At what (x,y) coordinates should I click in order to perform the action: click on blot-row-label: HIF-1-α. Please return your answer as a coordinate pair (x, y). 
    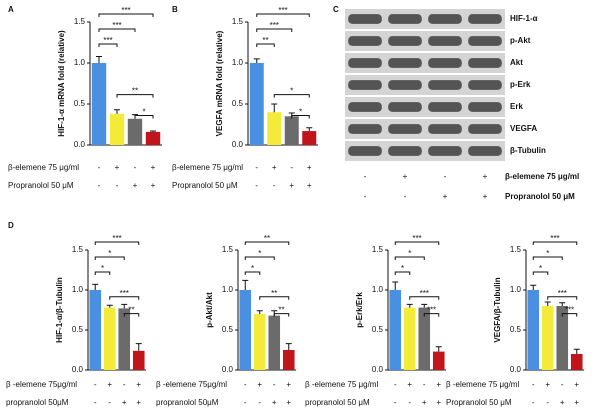
    Looking at the image, I should click on (524, 18).